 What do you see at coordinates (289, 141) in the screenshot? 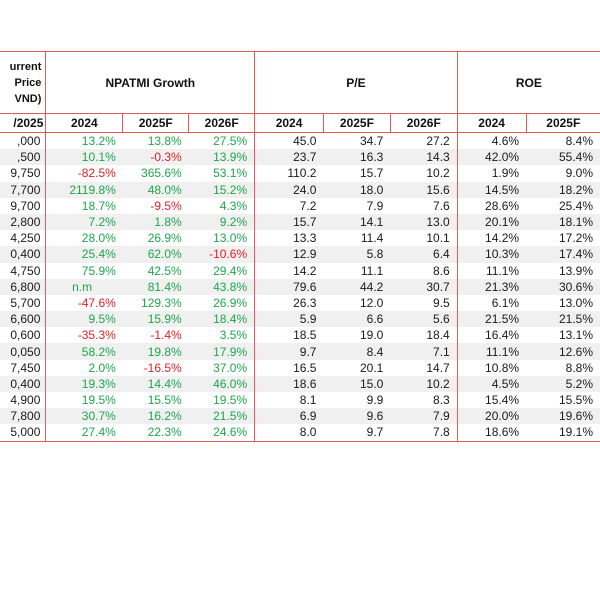
I see `pe-2024-cell: 45.0` at bounding box center [289, 141].